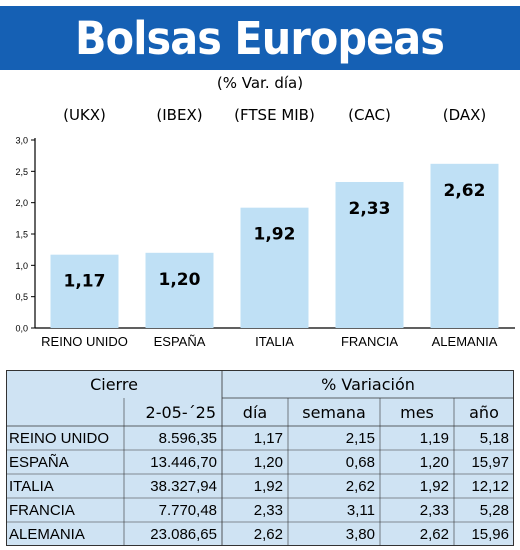 The image size is (520, 550). What do you see at coordinates (360, 438) in the screenshot?
I see `cell-semana: 2,15` at bounding box center [360, 438].